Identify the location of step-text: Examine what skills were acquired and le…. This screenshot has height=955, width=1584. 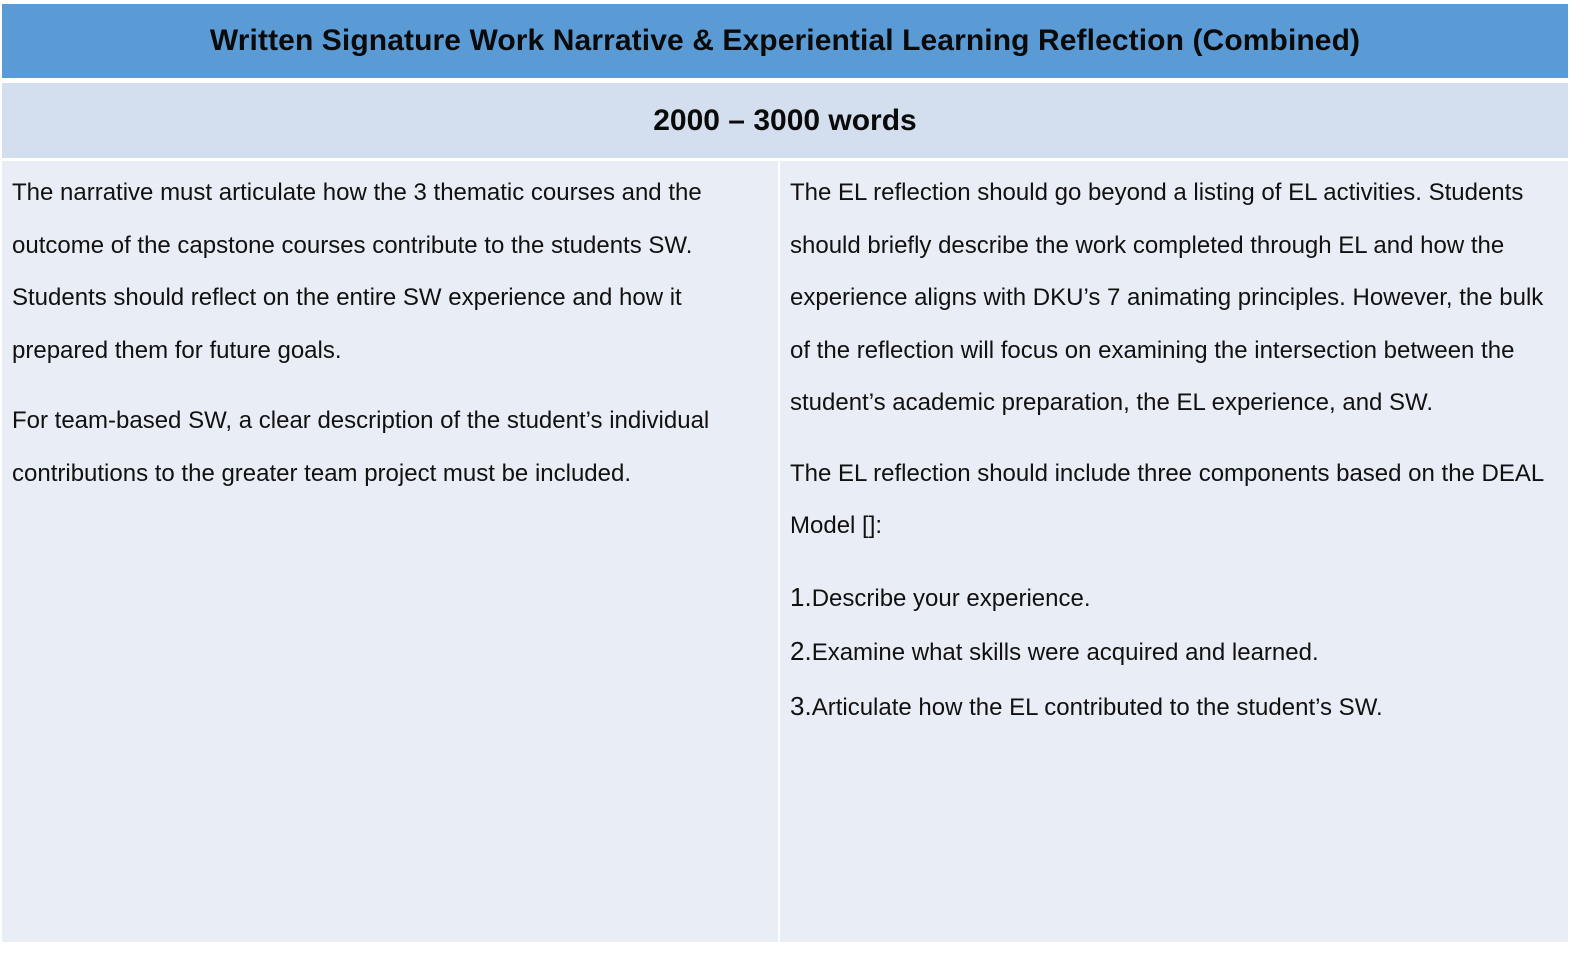
(1065, 652).